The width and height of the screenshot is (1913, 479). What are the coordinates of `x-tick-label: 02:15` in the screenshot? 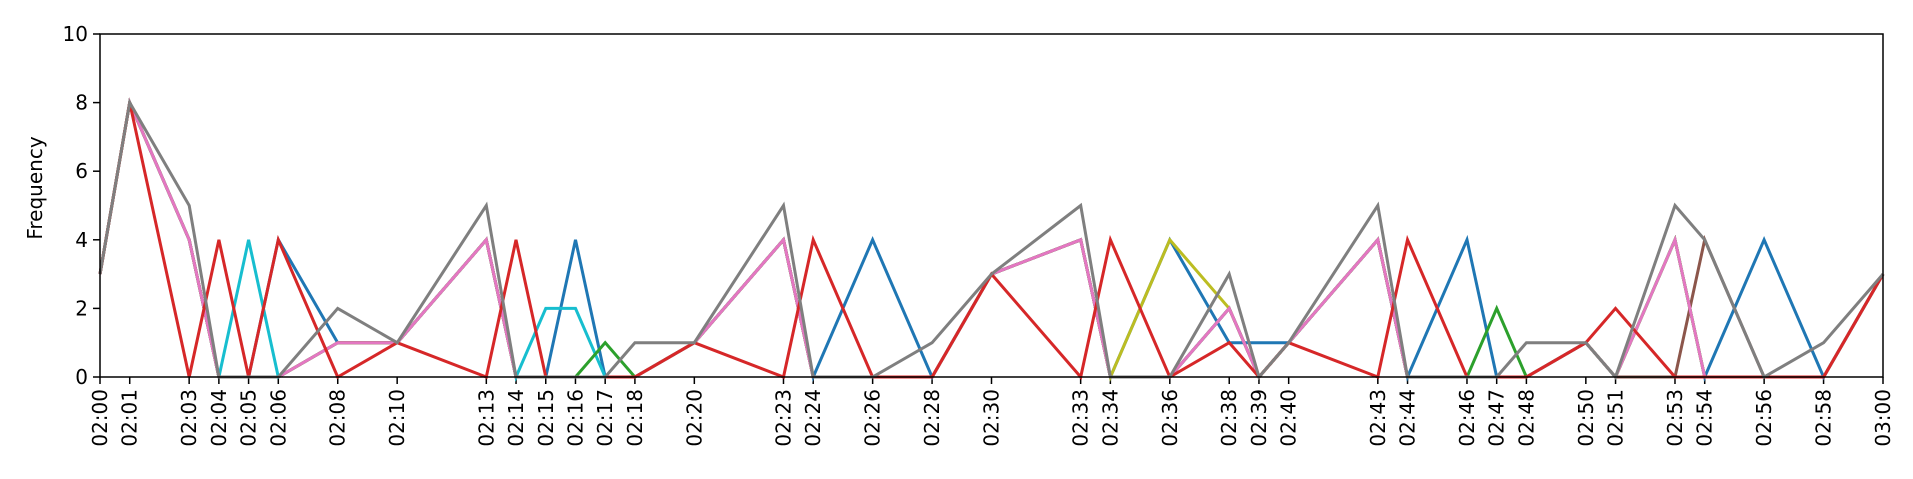 It's located at (546, 418).